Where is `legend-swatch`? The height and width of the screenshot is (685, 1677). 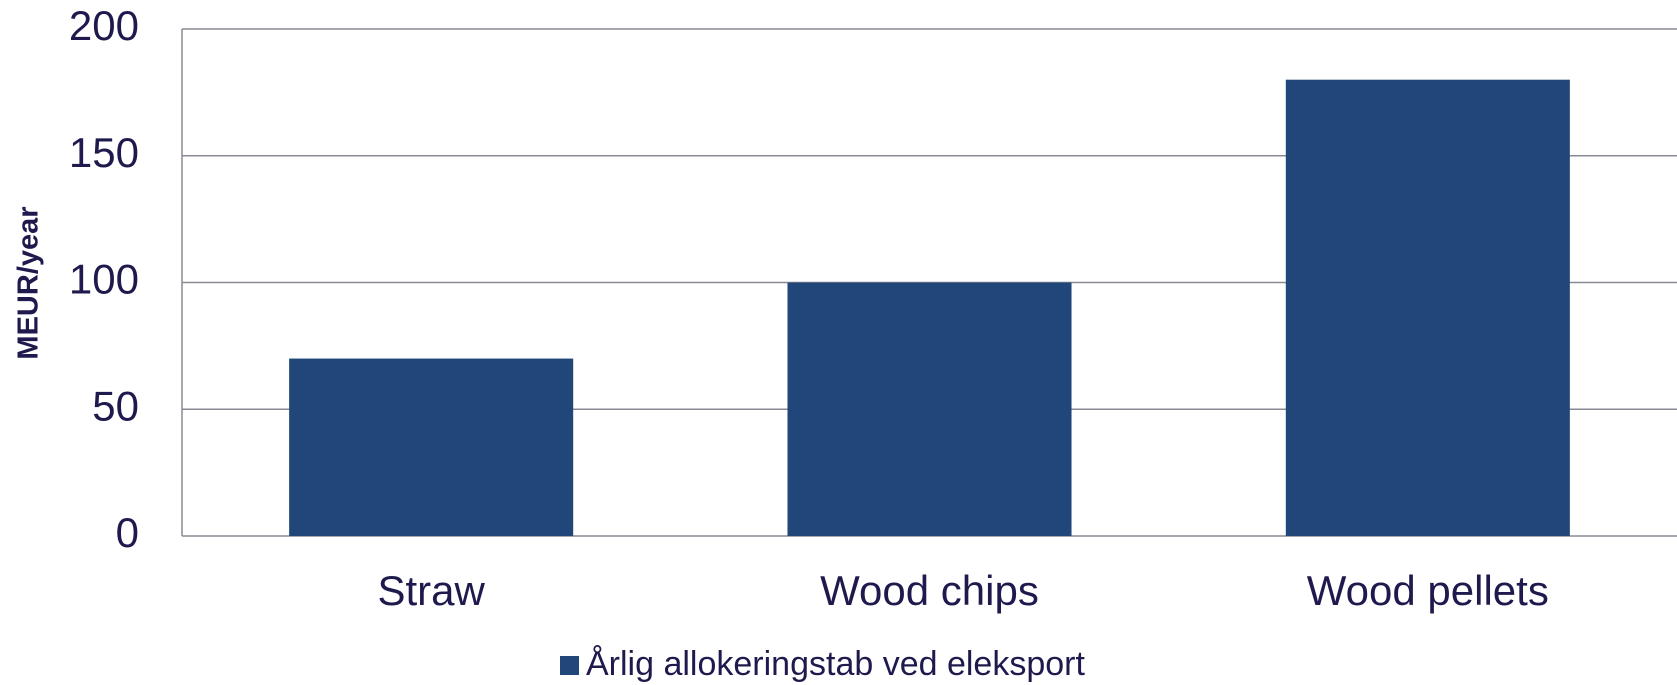 legend-swatch is located at coordinates (569, 665).